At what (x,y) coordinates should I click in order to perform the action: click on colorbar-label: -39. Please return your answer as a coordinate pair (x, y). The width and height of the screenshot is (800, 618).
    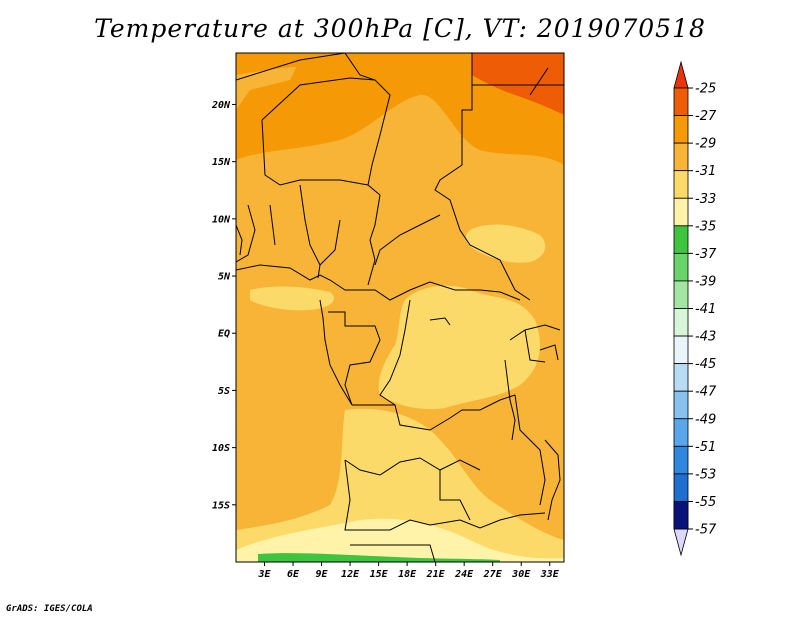
    Looking at the image, I should click on (705, 281).